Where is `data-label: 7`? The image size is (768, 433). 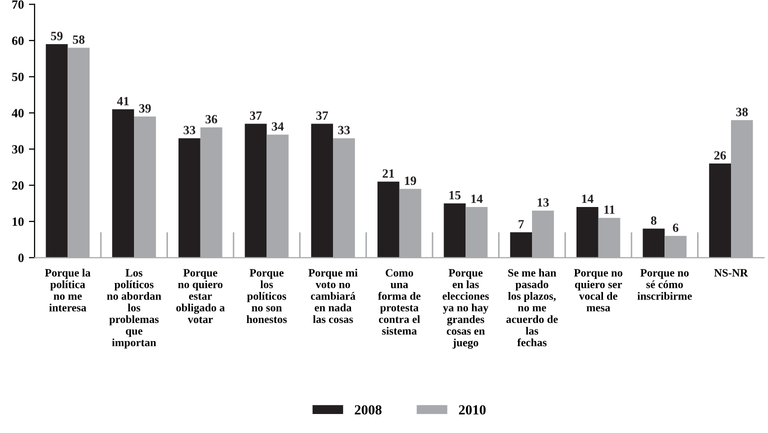 data-label: 7 is located at coordinates (521, 224).